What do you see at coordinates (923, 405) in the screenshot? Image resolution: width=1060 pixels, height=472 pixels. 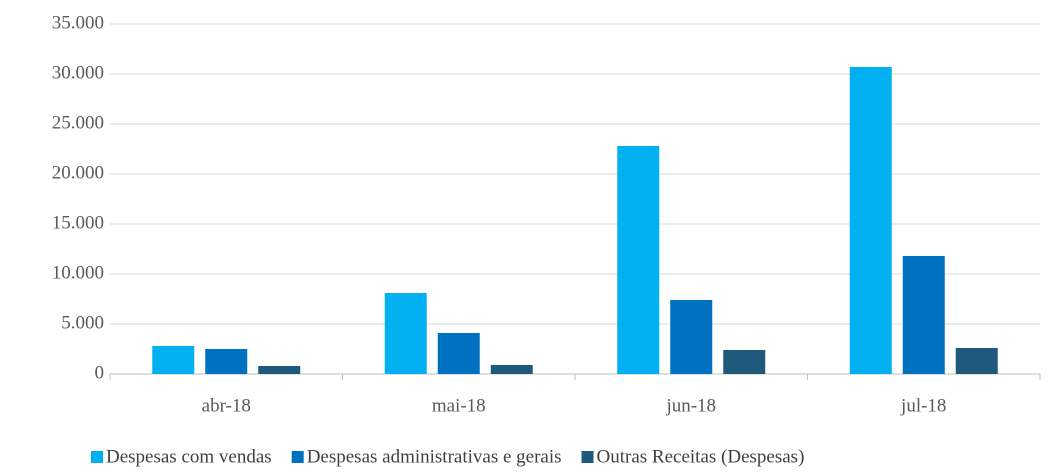 I see `x-tick-label: jul-18` at bounding box center [923, 405].